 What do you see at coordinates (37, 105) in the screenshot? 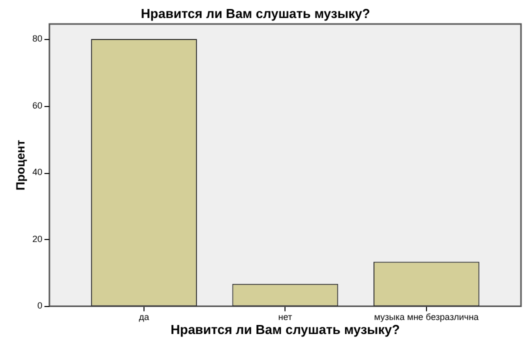
I see `y-tick-label: 60` at bounding box center [37, 105].